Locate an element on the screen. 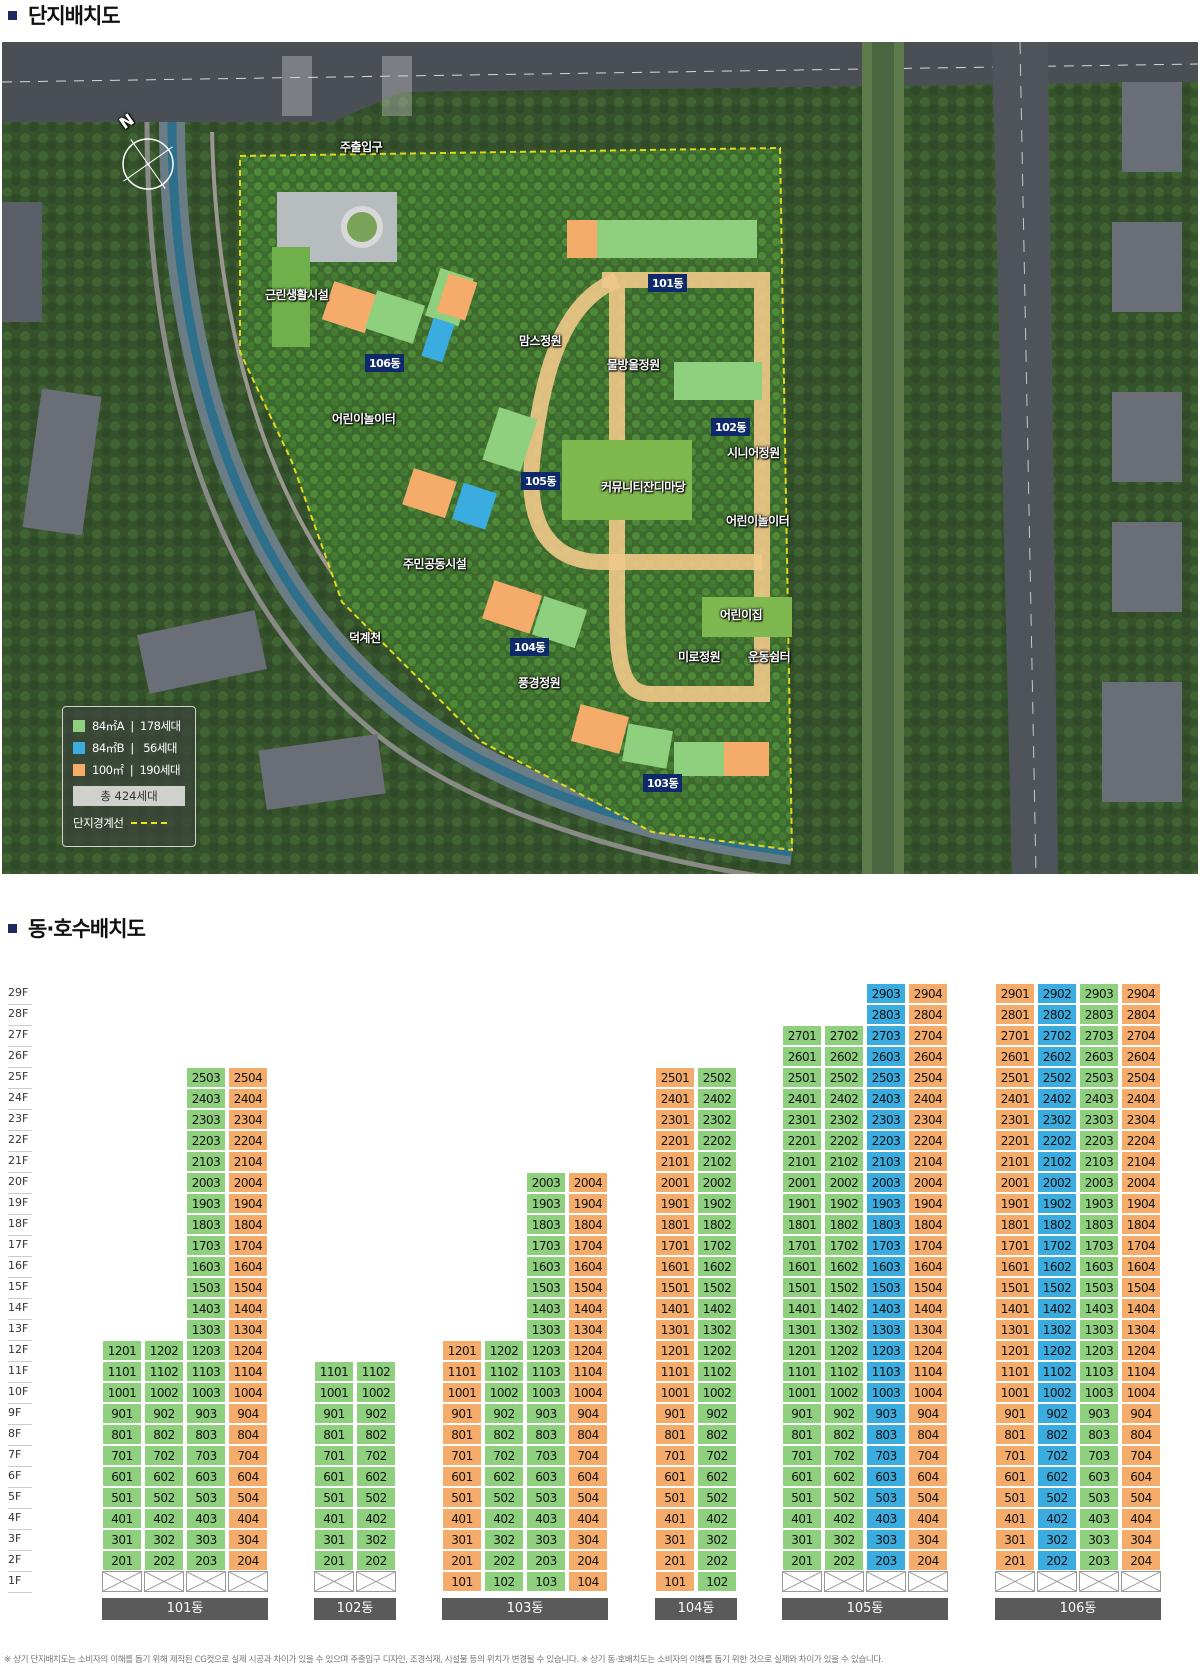  label-stream: 덕계천 is located at coordinates (365, 638).